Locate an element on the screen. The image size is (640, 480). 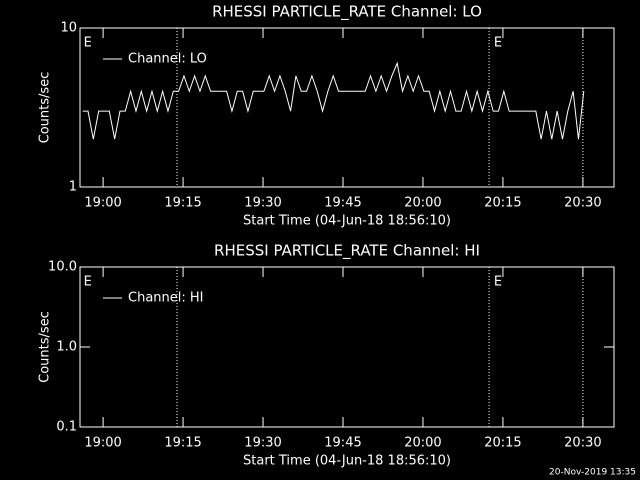
y-tick-label: 10 is located at coordinates (68, 28).